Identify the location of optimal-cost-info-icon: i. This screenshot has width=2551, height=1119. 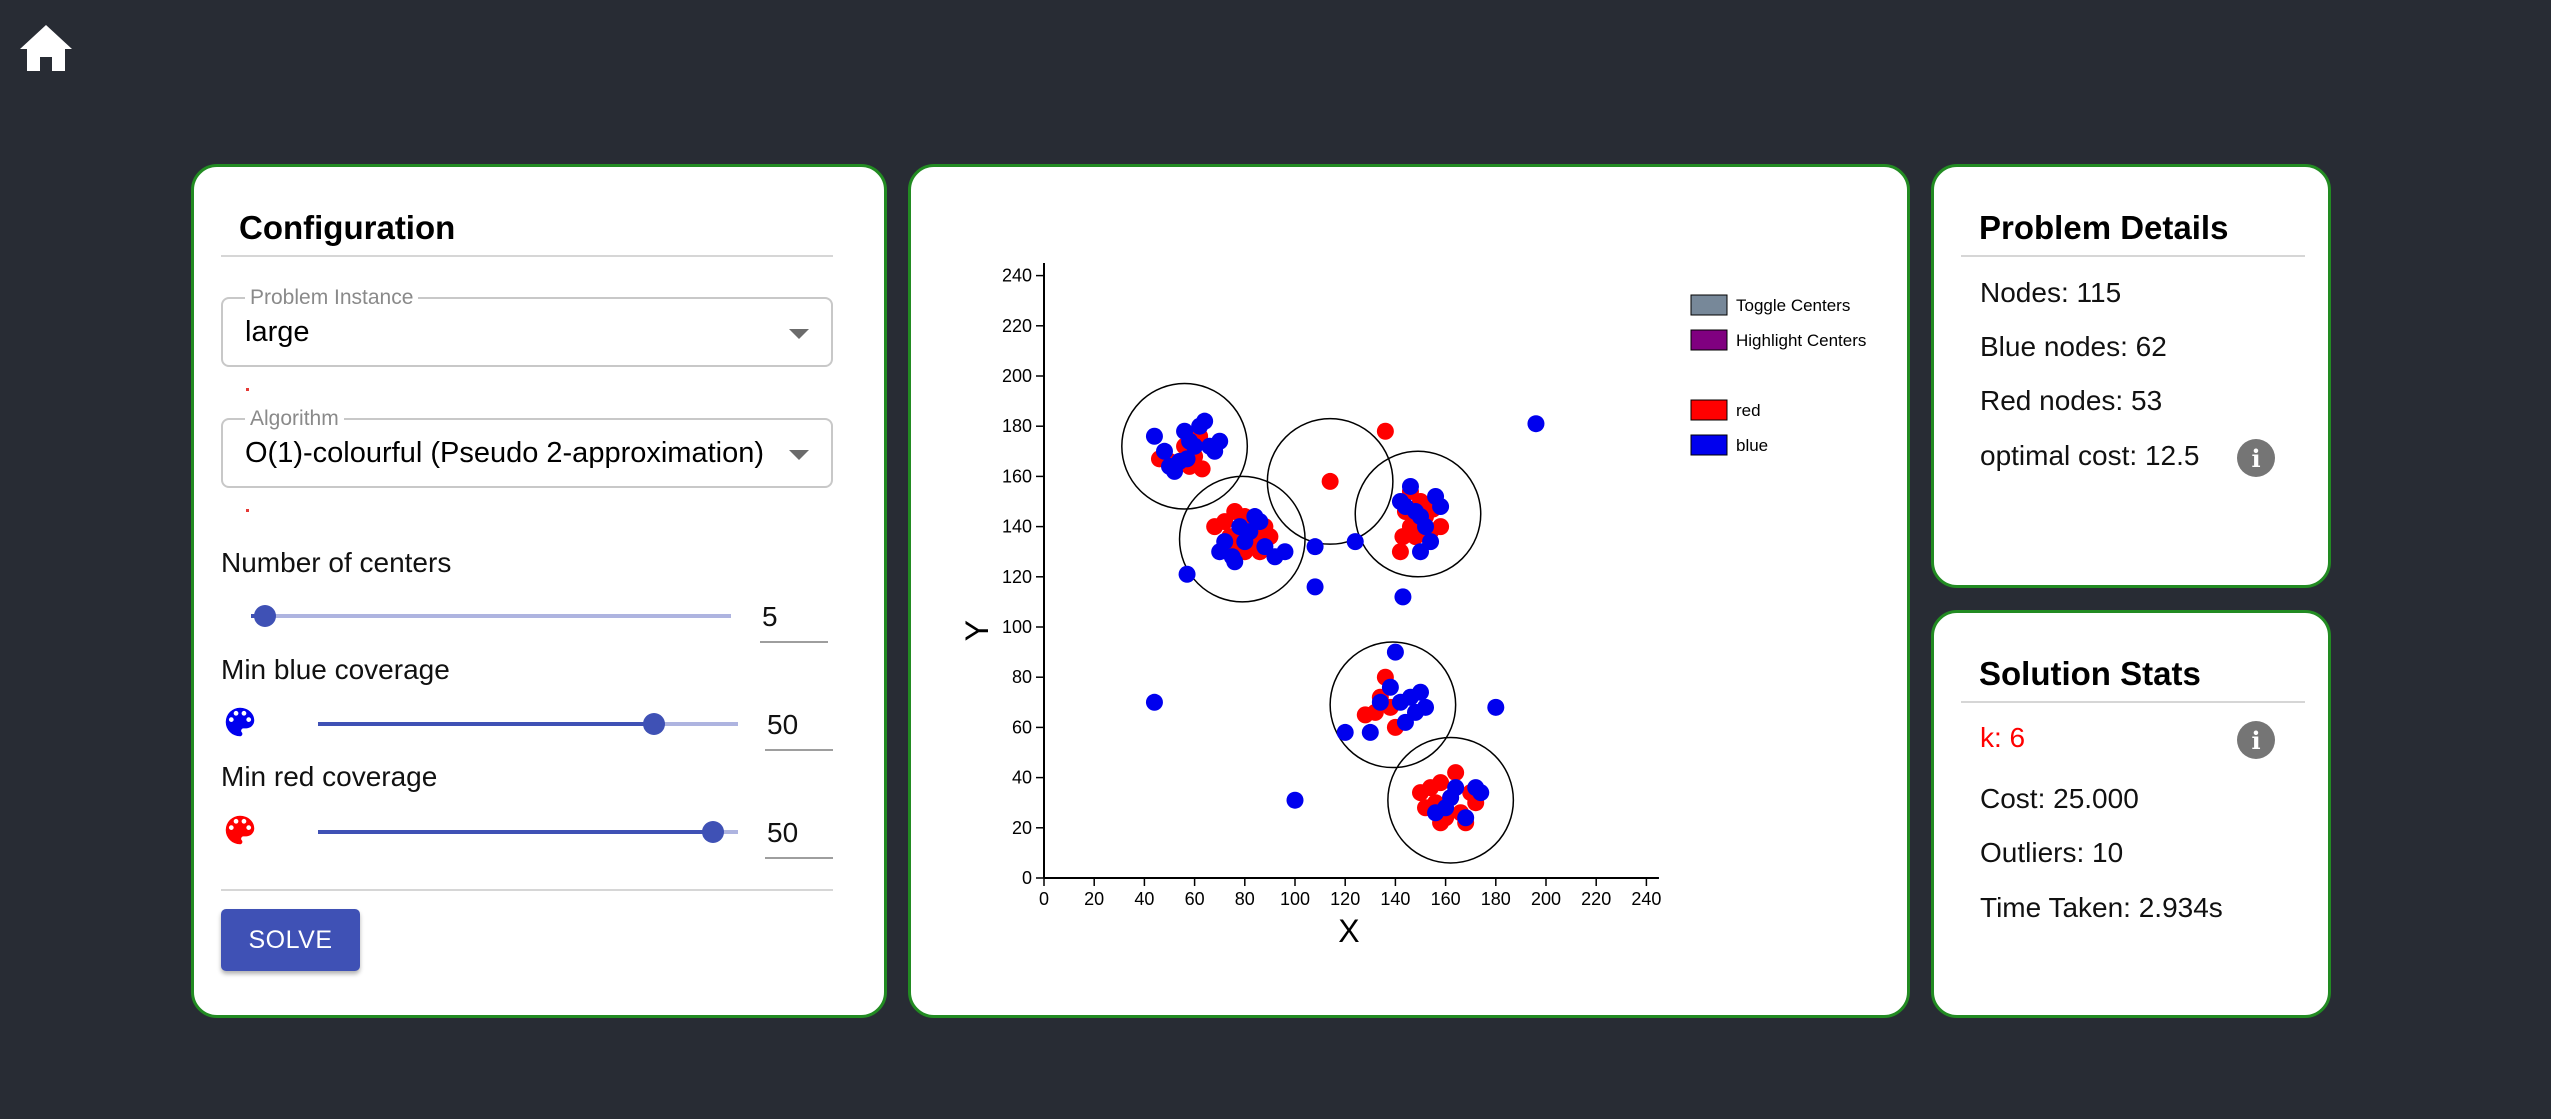
(2256, 458).